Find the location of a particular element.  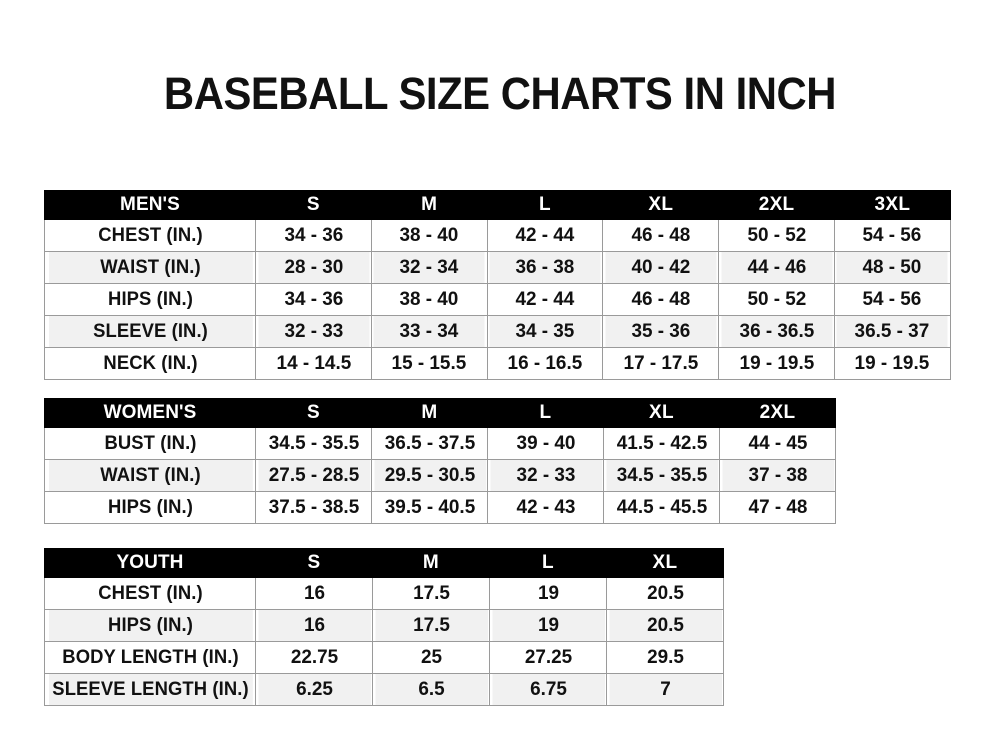

youth-size-header-l: L is located at coordinates (548, 563).